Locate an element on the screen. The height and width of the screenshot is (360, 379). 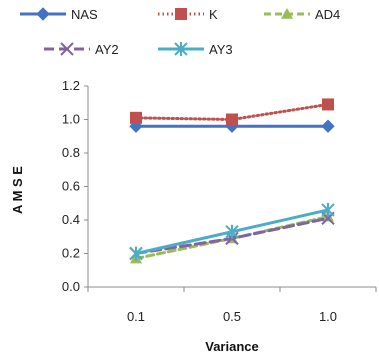
y-tick-label: 0.4 is located at coordinates (71, 219).